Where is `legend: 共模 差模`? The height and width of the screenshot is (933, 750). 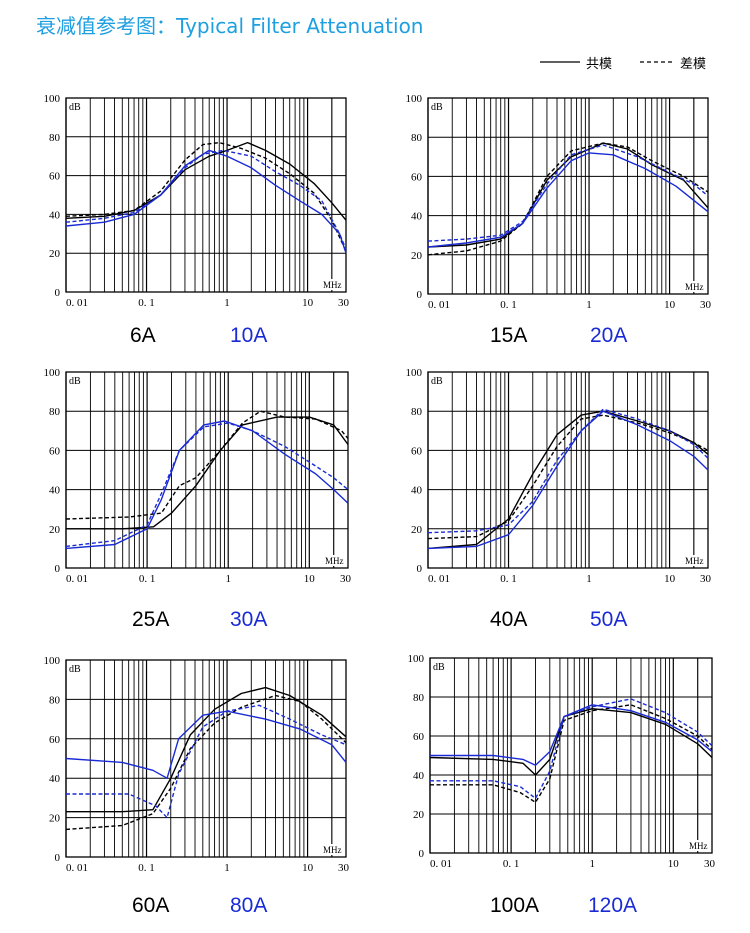
legend: 共模 差模 is located at coordinates (630, 62).